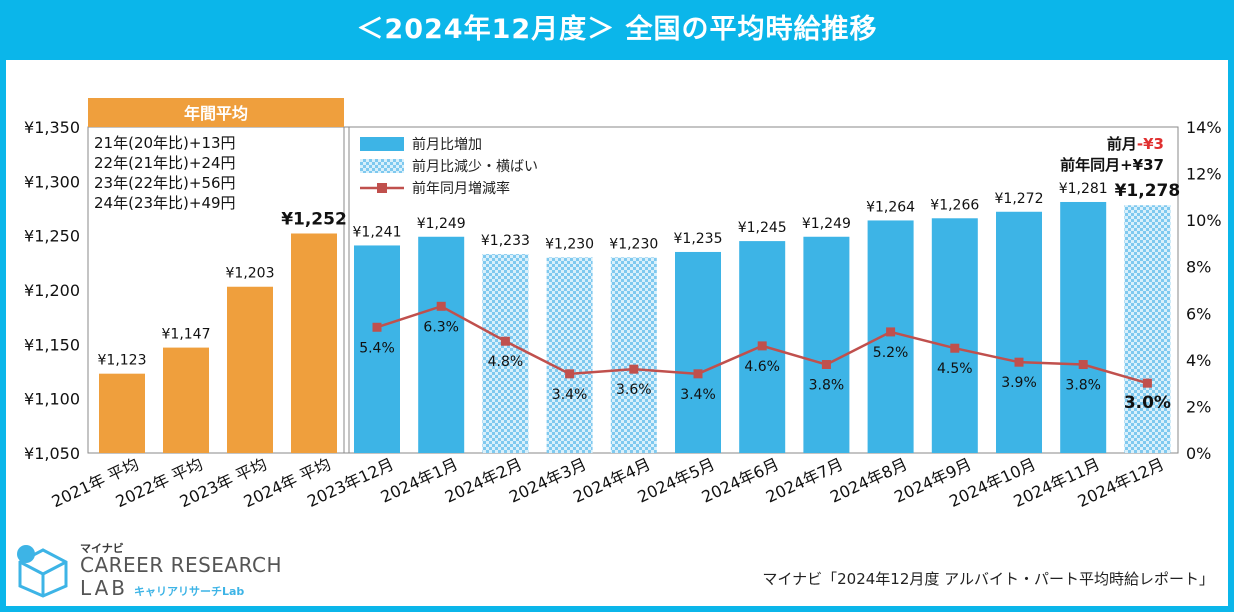  Describe the element at coordinates (1204, 174) in the screenshot. I see `right-tick-label: 12%` at that location.